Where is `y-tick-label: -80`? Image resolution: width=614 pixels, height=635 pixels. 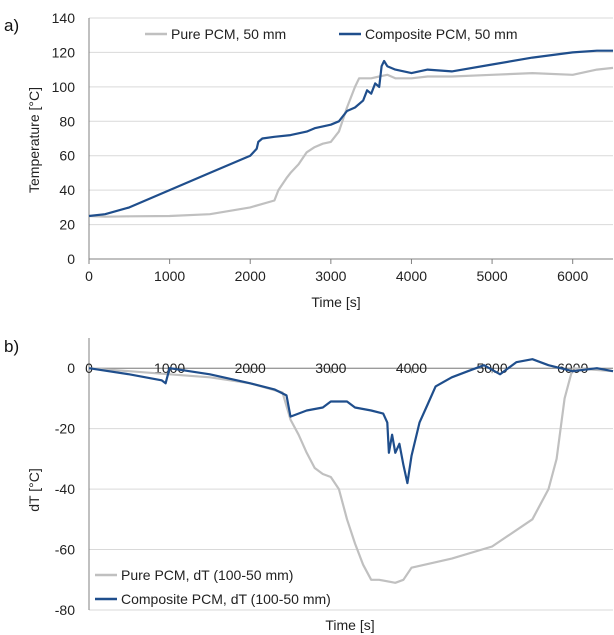
y-tick-label: -80 is located at coordinates (65, 610).